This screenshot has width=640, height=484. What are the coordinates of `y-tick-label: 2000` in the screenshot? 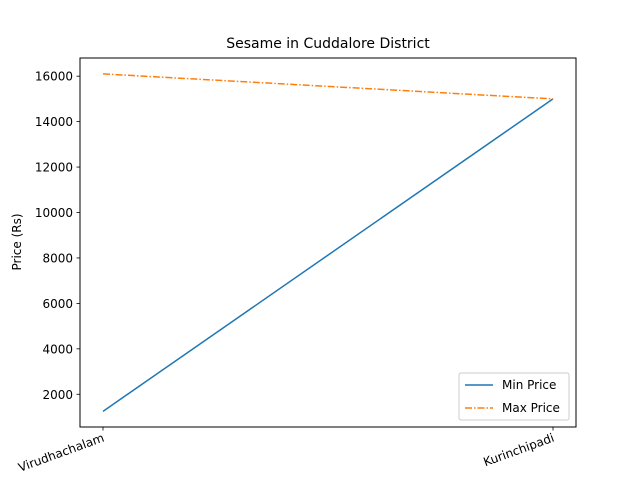 It's located at (57, 395).